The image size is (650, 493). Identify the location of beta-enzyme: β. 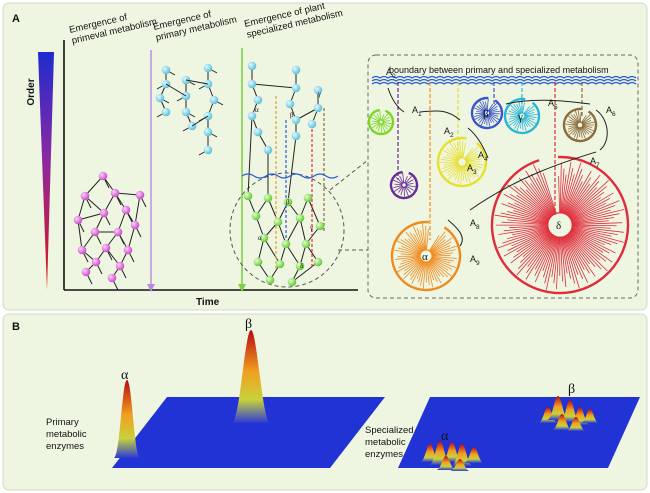
(487, 113).